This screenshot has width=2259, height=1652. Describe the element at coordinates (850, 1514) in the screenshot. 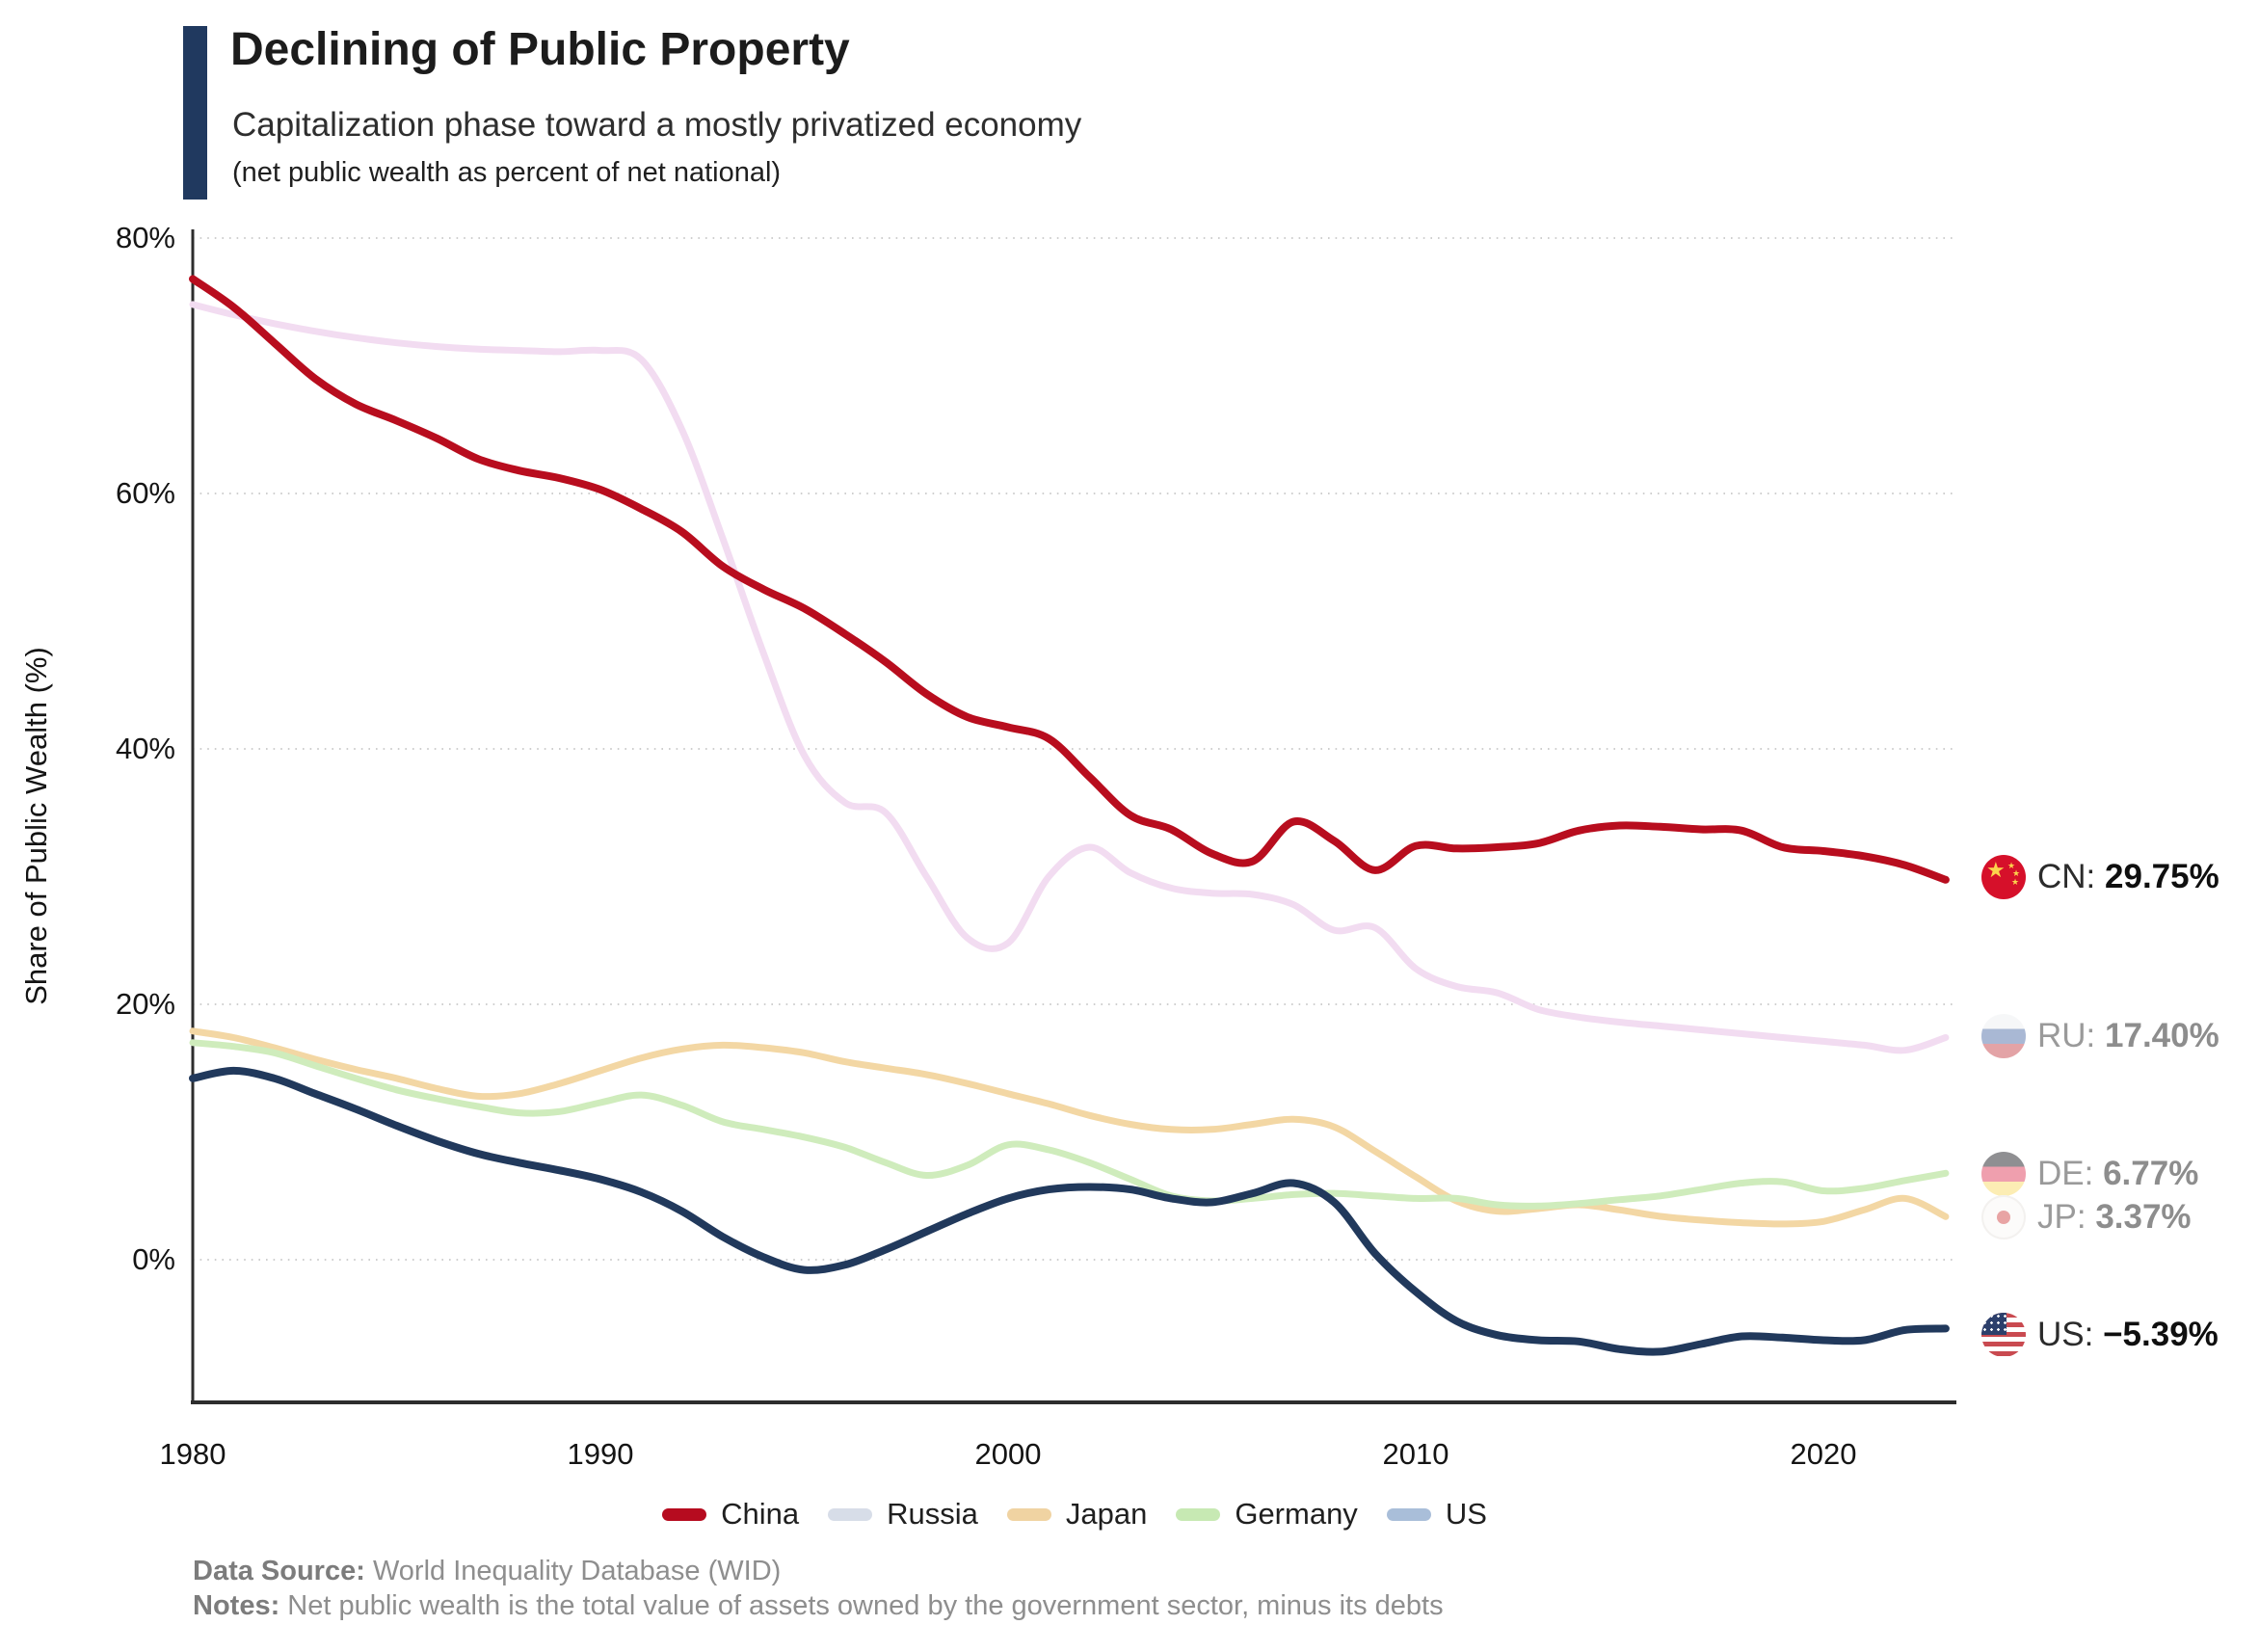

I see `legend-swatch-russia` at that location.